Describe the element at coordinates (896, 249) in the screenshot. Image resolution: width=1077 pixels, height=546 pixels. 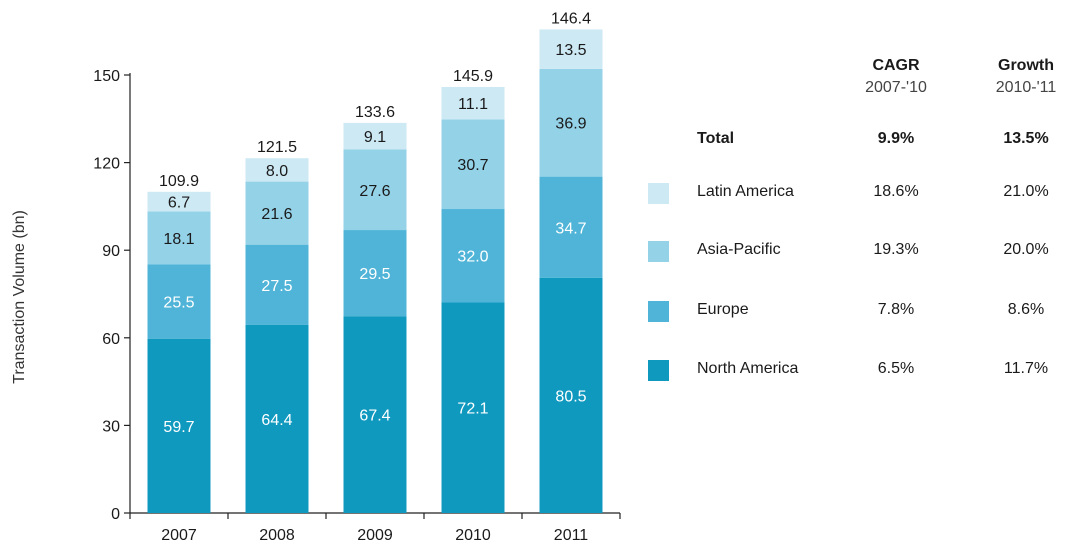
I see `table-cagr-value: 19.3%` at that location.